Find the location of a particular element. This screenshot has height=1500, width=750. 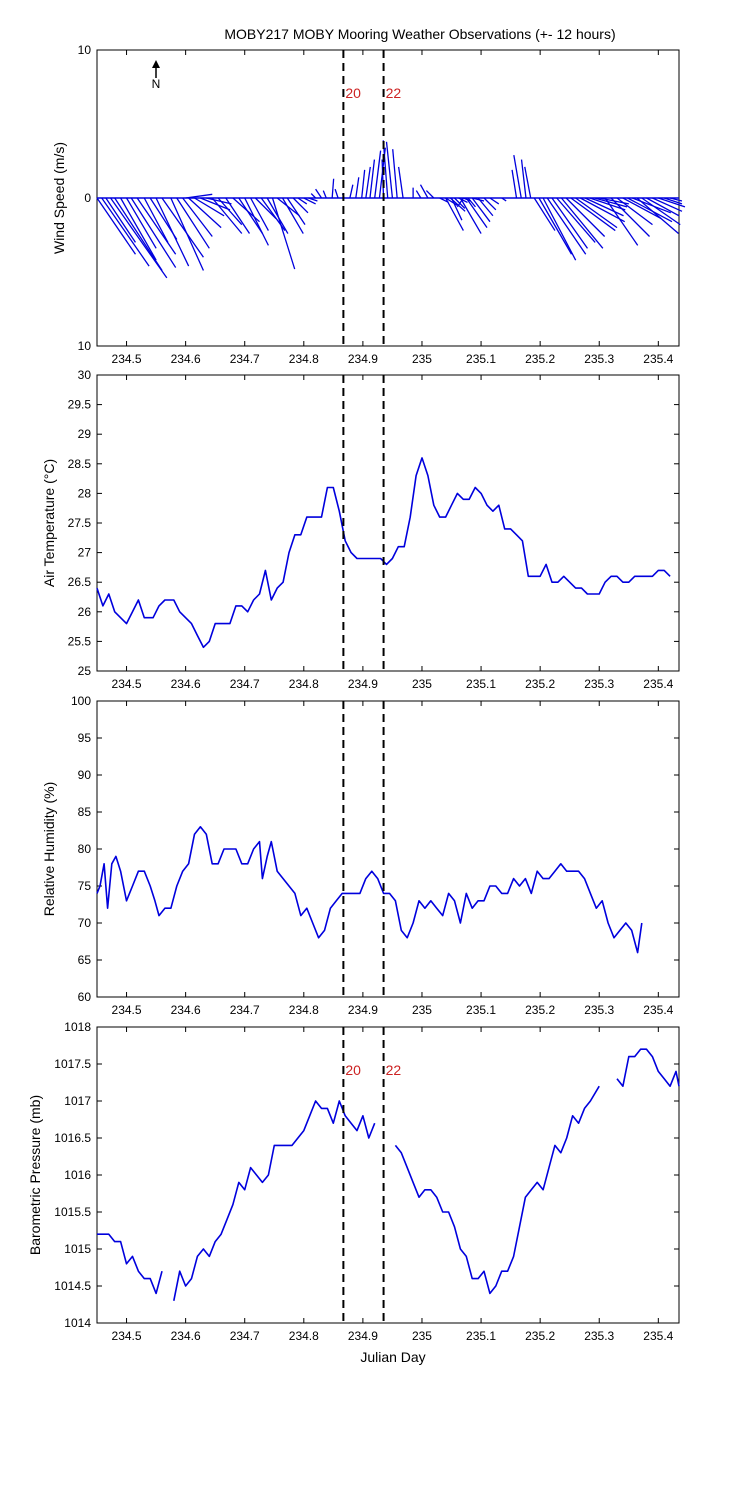

y-tick-label: 80 is located at coordinates (85, 849).